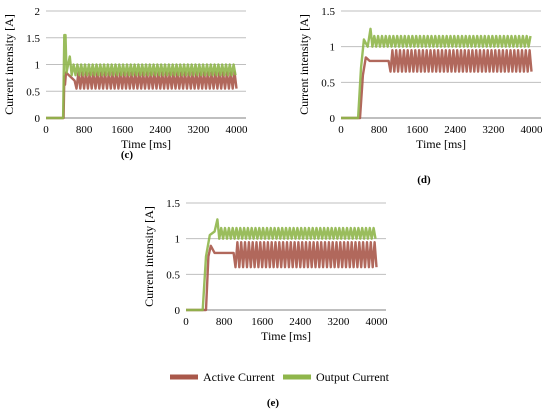 This screenshot has height=411, width=550. I want to click on y-tick-label: 2, so click(38, 12).